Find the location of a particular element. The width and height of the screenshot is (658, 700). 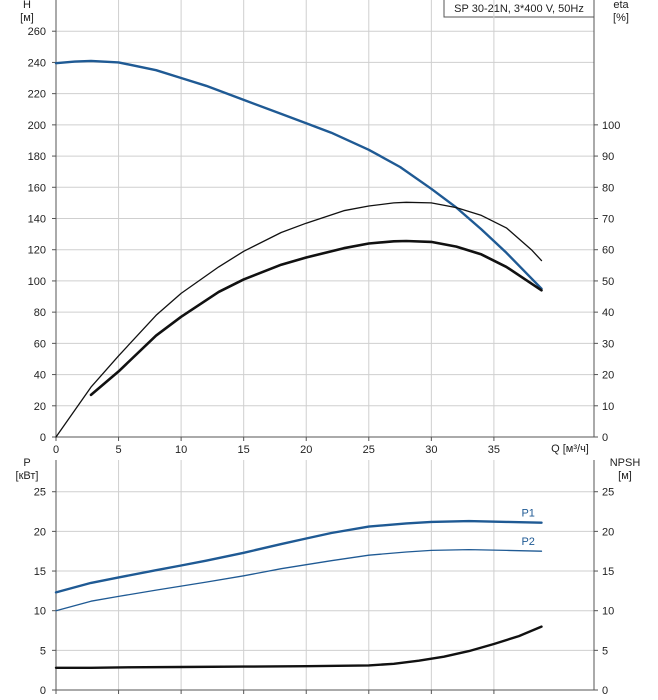

top-right-axis-unit: [%] is located at coordinates (621, 18).